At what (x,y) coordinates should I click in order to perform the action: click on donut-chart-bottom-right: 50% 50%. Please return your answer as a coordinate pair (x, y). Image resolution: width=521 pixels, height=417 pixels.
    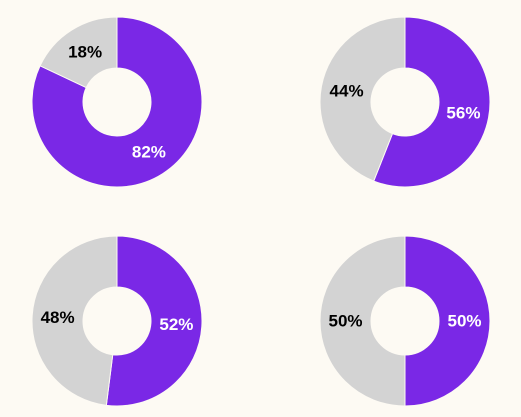
    Looking at the image, I should click on (405, 321).